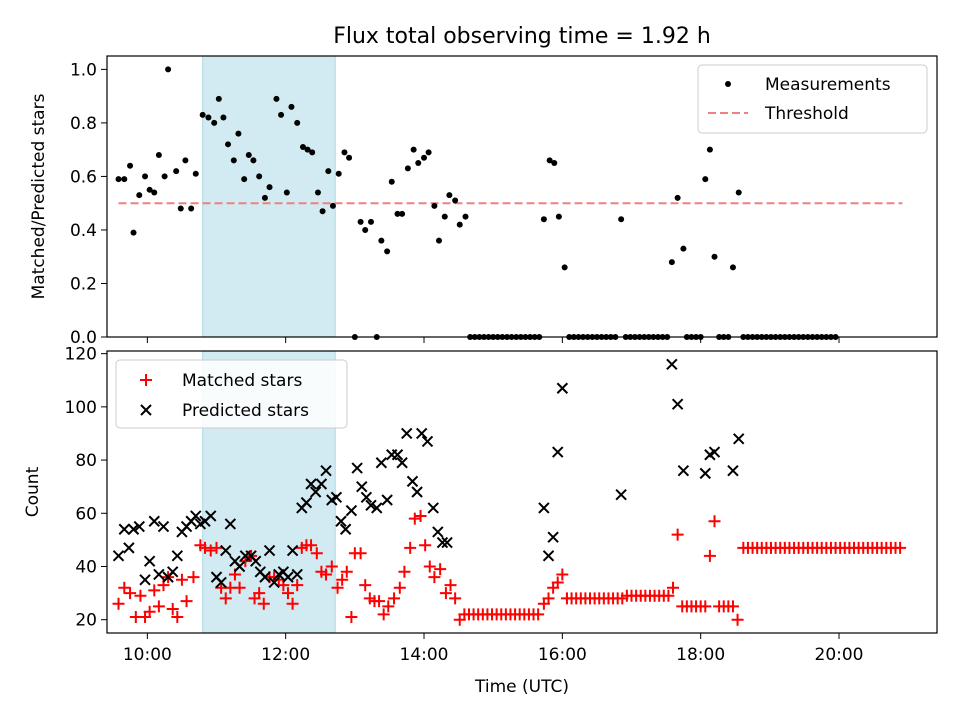  I want to click on x-tick-label: 14:00, so click(424, 655).